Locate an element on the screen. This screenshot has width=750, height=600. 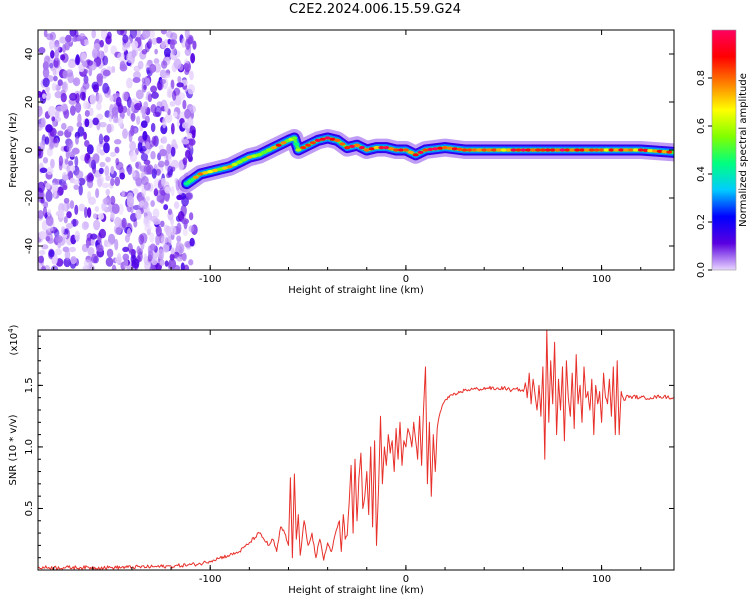
colorbar-tick-label: 0.2 is located at coordinates (701, 222).